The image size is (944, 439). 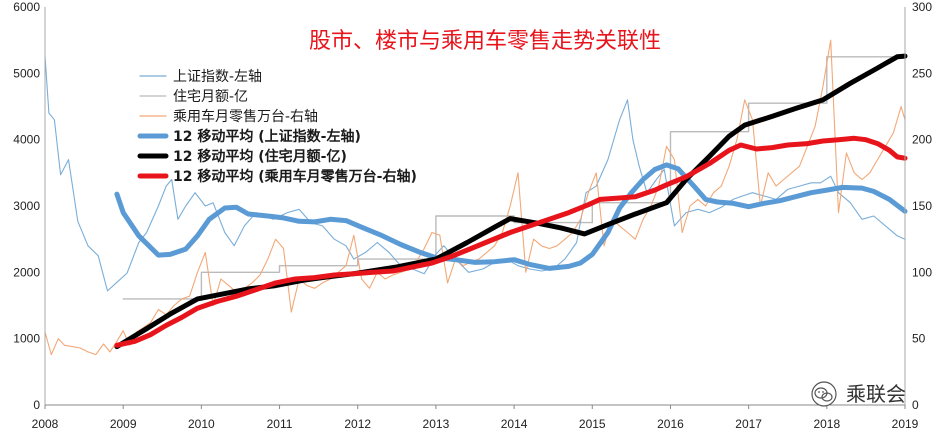 What do you see at coordinates (45, 424) in the screenshot?
I see `x-tick-label: 2008` at bounding box center [45, 424].